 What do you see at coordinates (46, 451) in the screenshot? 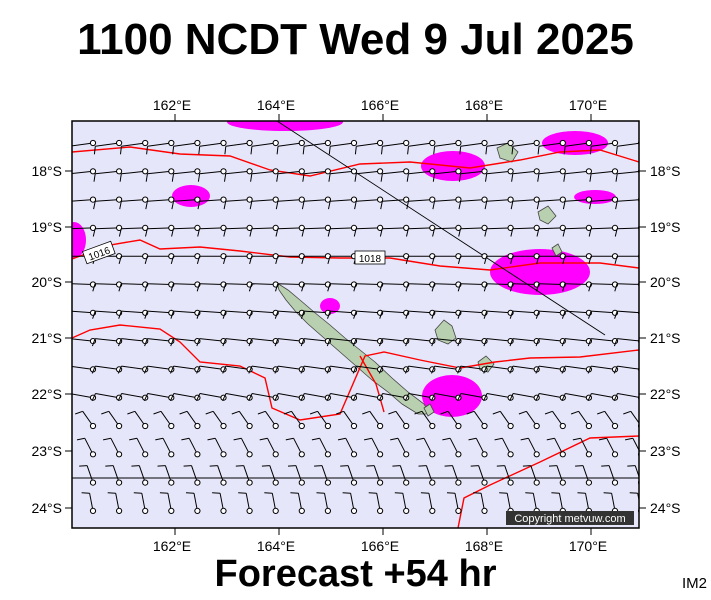
I see `lat-label: 23°S` at bounding box center [46, 451].